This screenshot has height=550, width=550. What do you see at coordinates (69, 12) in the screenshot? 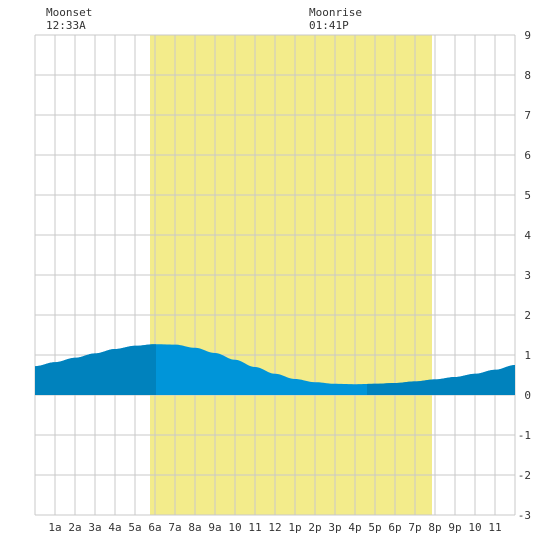
I see `moon-event-title: Moonset` at bounding box center [69, 12].